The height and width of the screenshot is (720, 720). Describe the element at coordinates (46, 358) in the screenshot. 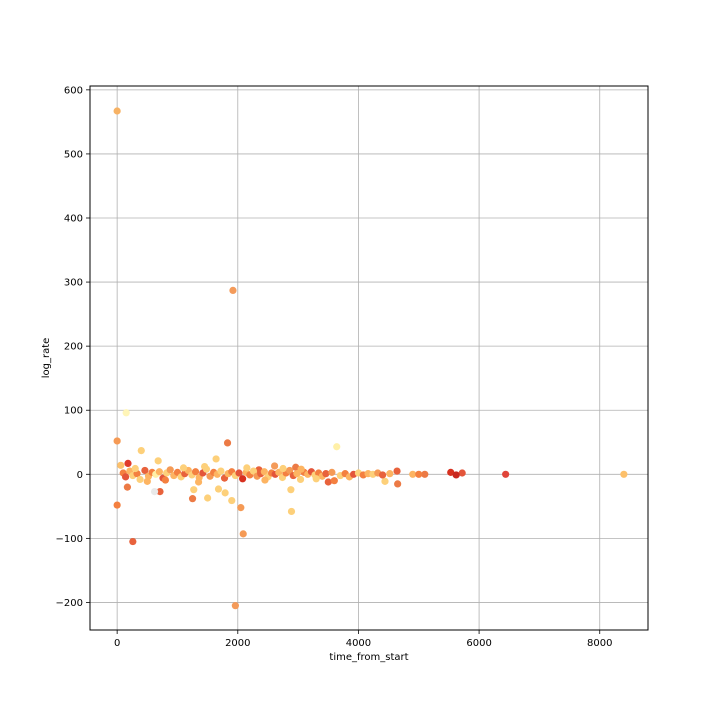

I see `y-axis-label: log_rate` at that location.